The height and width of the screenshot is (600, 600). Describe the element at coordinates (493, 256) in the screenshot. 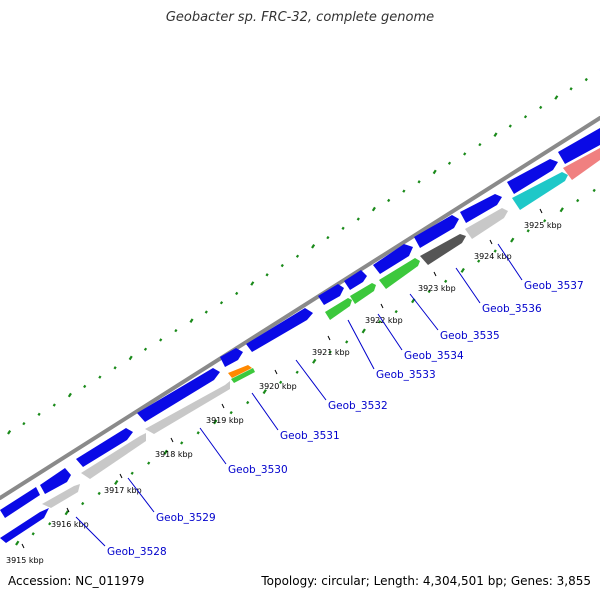

I see `kbp-tick-label: 3924 kbp` at that location.